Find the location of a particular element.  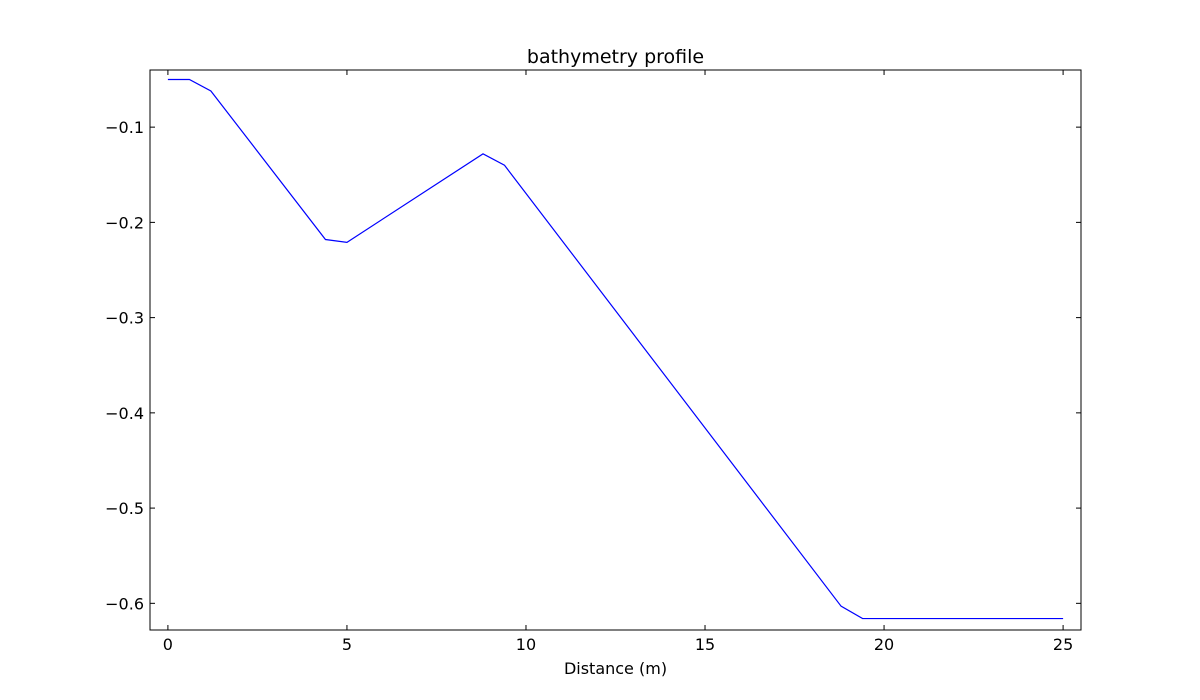

x-tick-label: 10 is located at coordinates (526, 644).